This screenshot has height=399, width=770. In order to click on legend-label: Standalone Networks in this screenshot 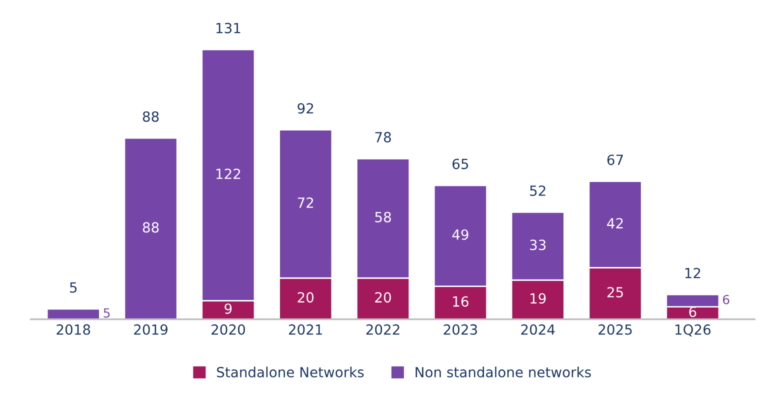, I will do `click(290, 372)`.